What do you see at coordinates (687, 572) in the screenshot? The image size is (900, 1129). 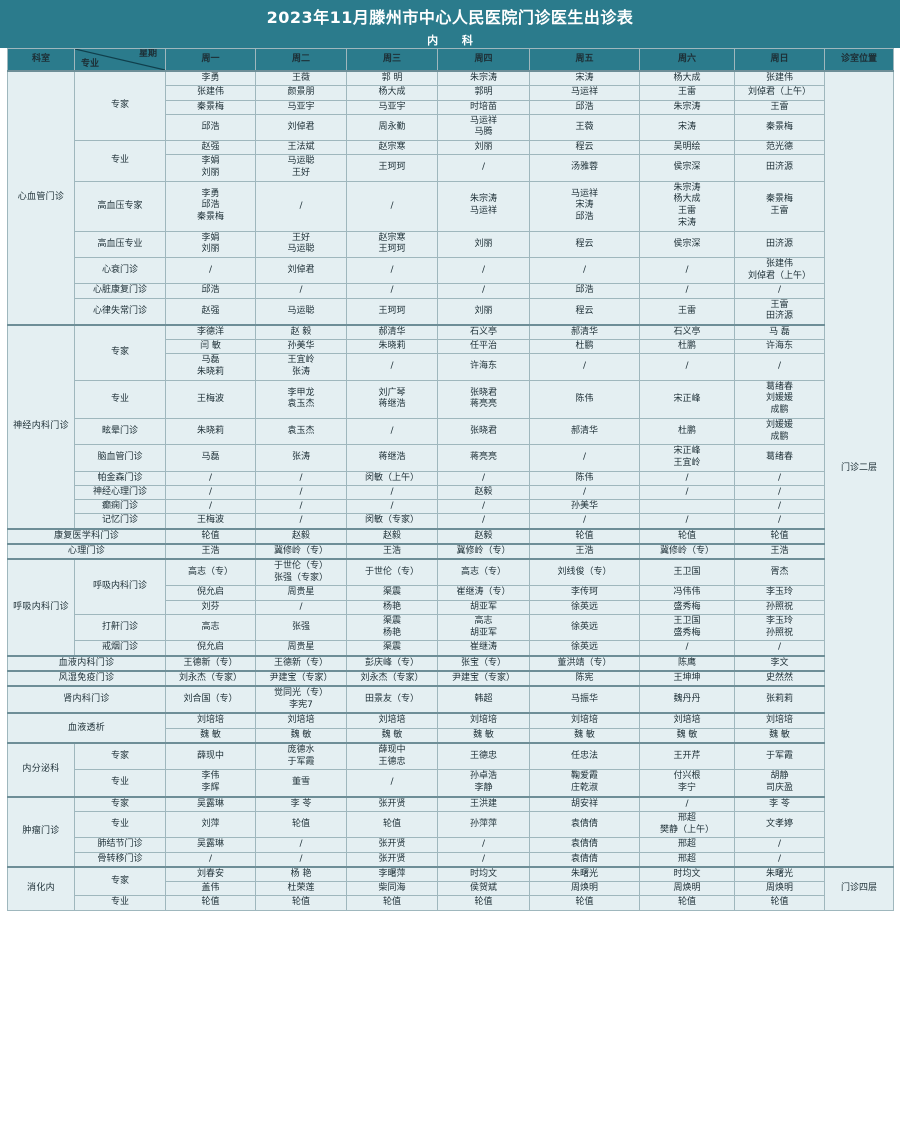 I see `day-cell-6: 王卫国` at bounding box center [687, 572].